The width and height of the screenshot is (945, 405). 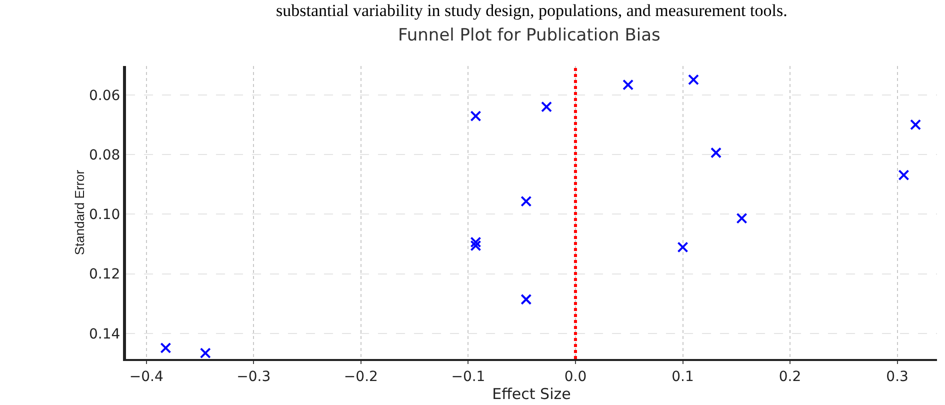 What do you see at coordinates (104, 96) in the screenshot?
I see `y-tick-label: 0.06` at bounding box center [104, 96].